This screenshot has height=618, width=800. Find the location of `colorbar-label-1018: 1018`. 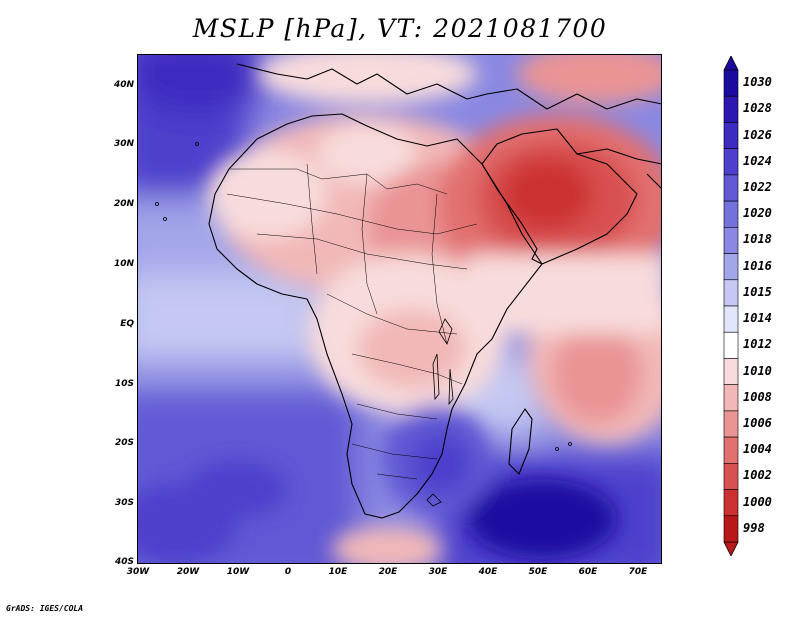

colorbar-label-1018: 1018 is located at coordinates (757, 239).